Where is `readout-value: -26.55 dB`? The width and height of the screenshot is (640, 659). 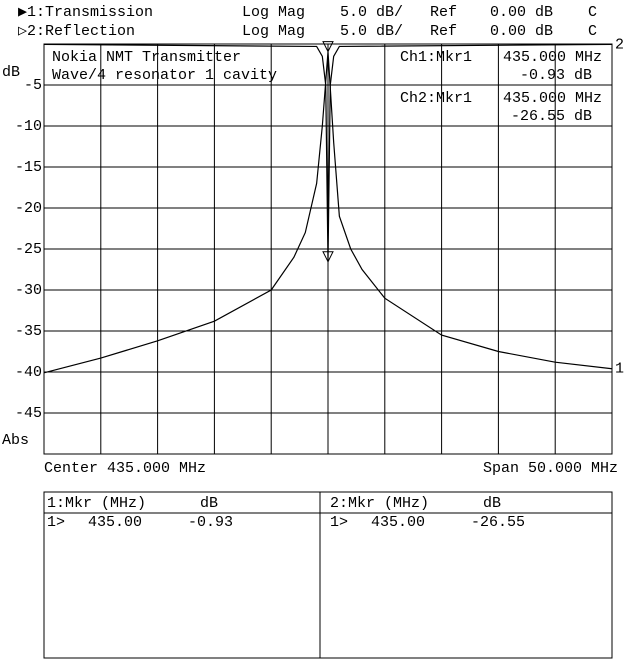 readout-value: -26.55 dB is located at coordinates (551, 116).